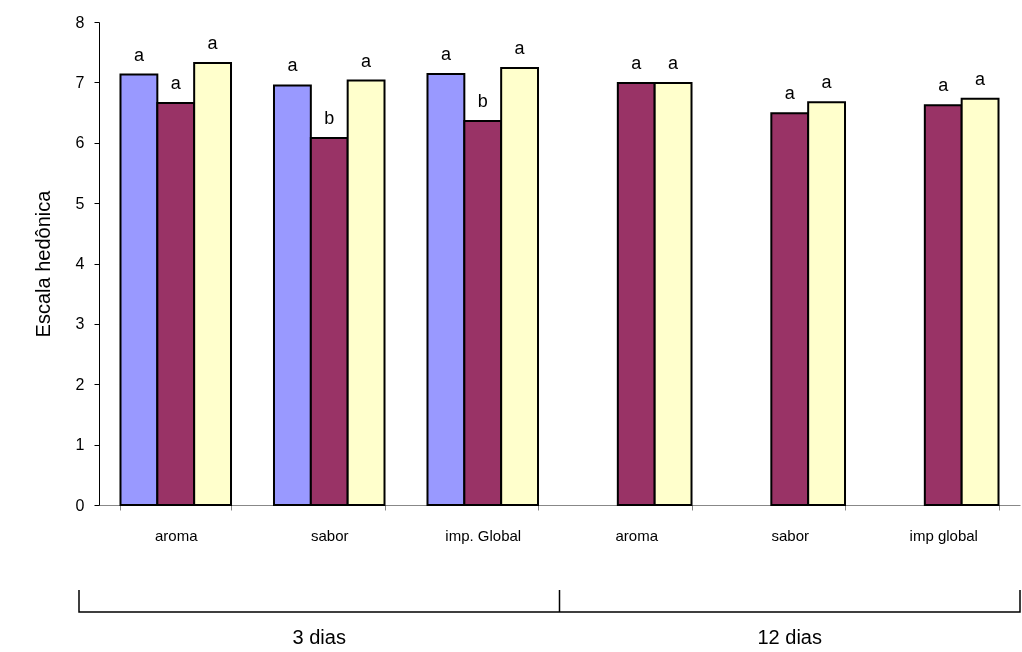  Describe the element at coordinates (80, 384) in the screenshot. I see `y-tick-label: 2` at that location.